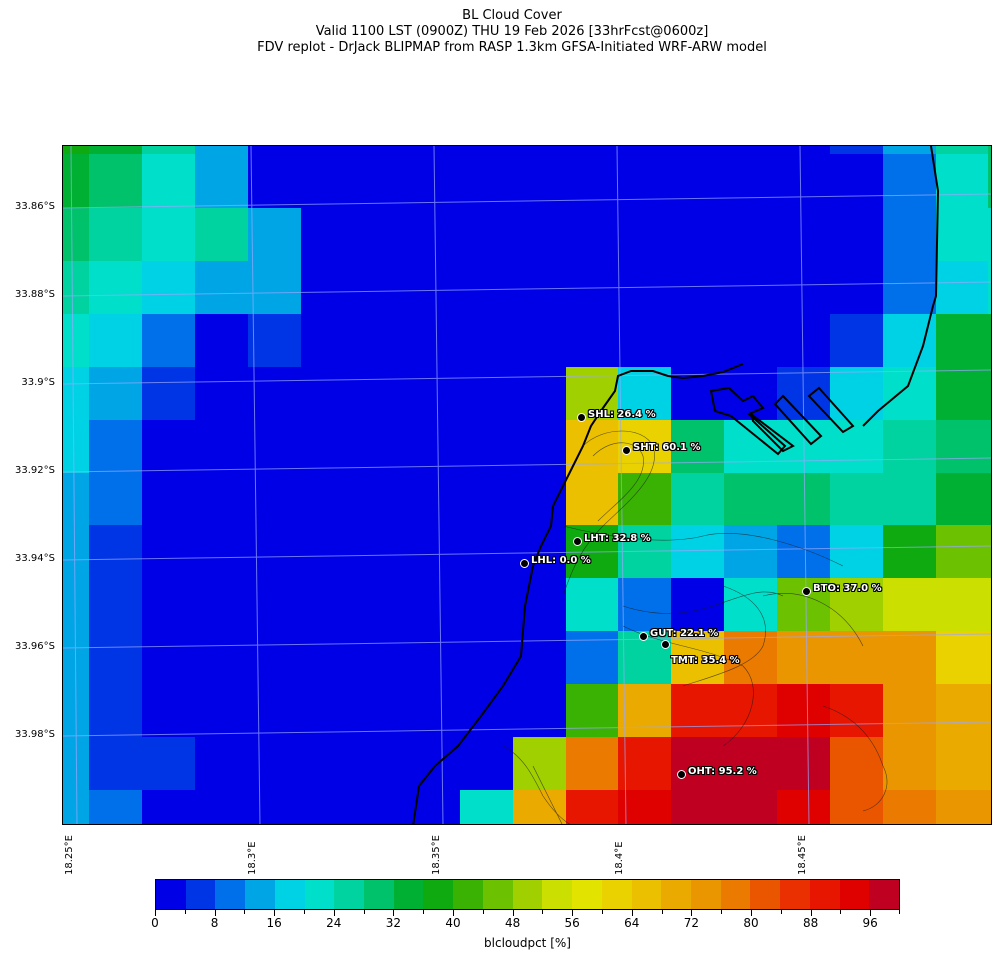 This screenshot has height=962, width=1001. I want to click on colorbar-tick-label: 16, so click(274, 923).